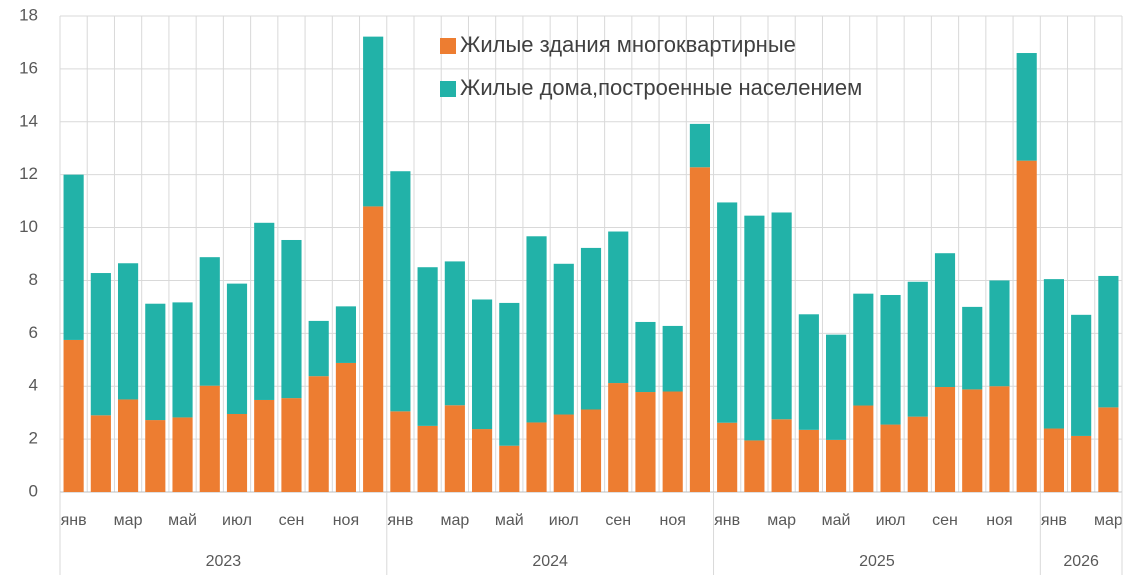 Image resolution: width=1124 pixels, height=575 pixels. I want to click on group-label: 2023, so click(224, 561).